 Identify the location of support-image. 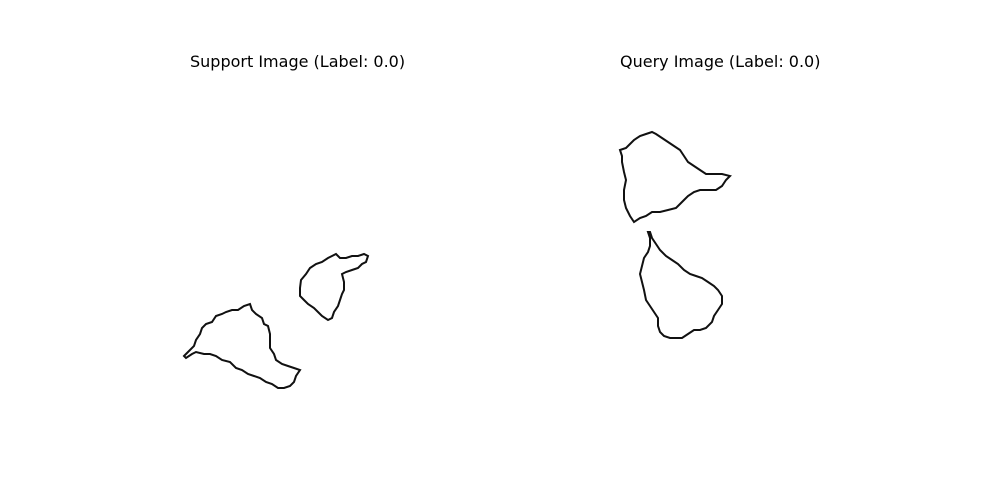
(276, 320).